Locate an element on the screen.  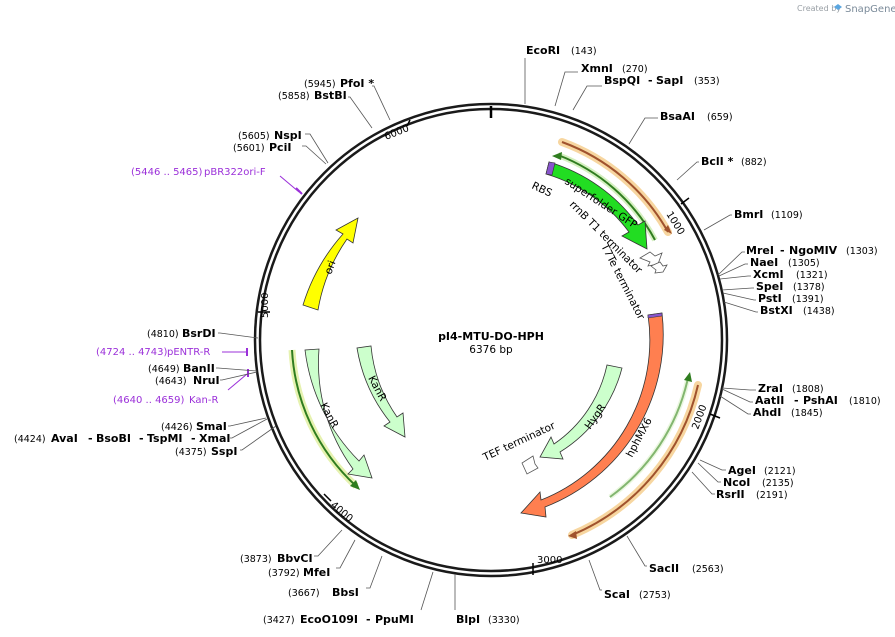
site-mfei: (3792) MfeI is located at coordinates (312, 559).